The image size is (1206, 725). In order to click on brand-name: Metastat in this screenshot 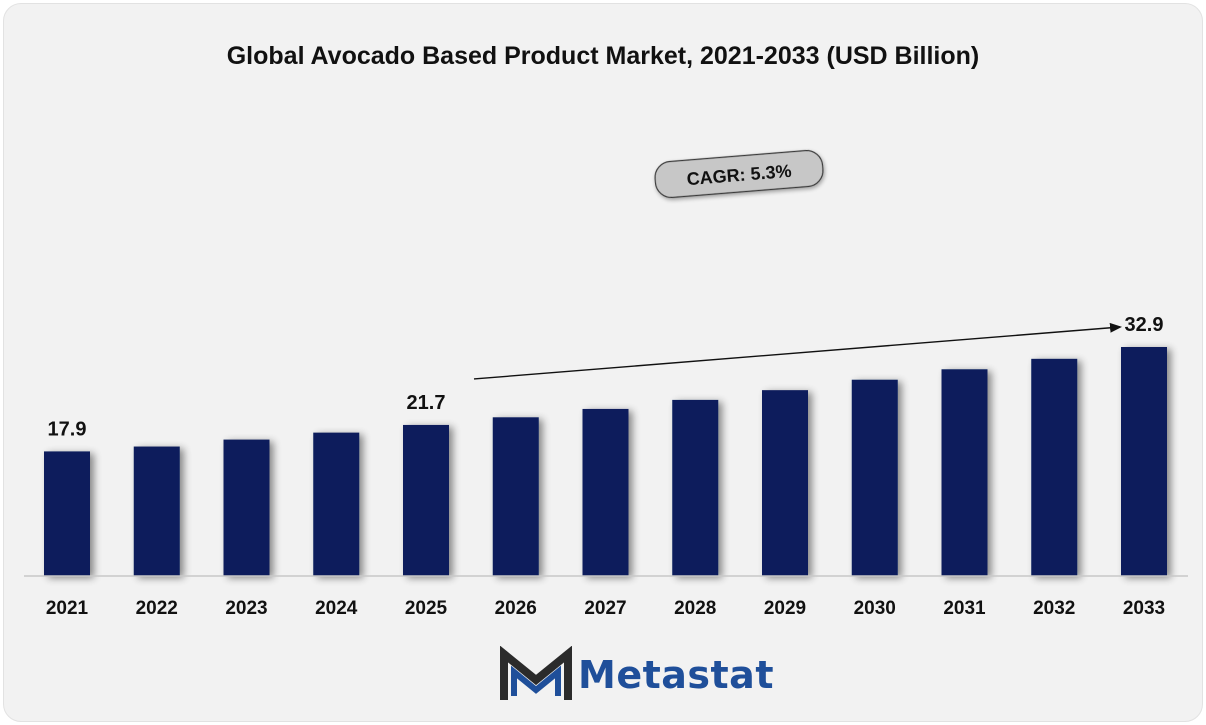, I will do `click(676, 675)`.